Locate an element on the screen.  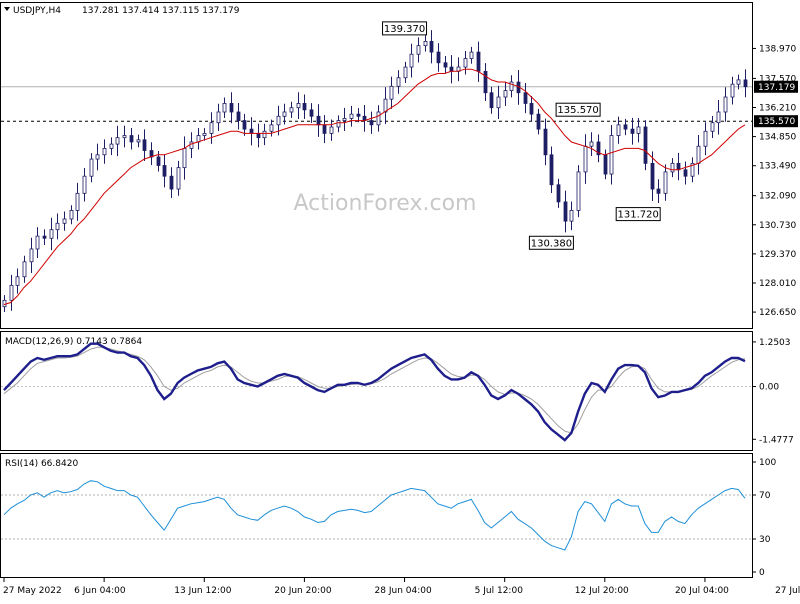
macd-label: MACD(12,26,9) 0.7143 0.7864 is located at coordinates (73, 342).